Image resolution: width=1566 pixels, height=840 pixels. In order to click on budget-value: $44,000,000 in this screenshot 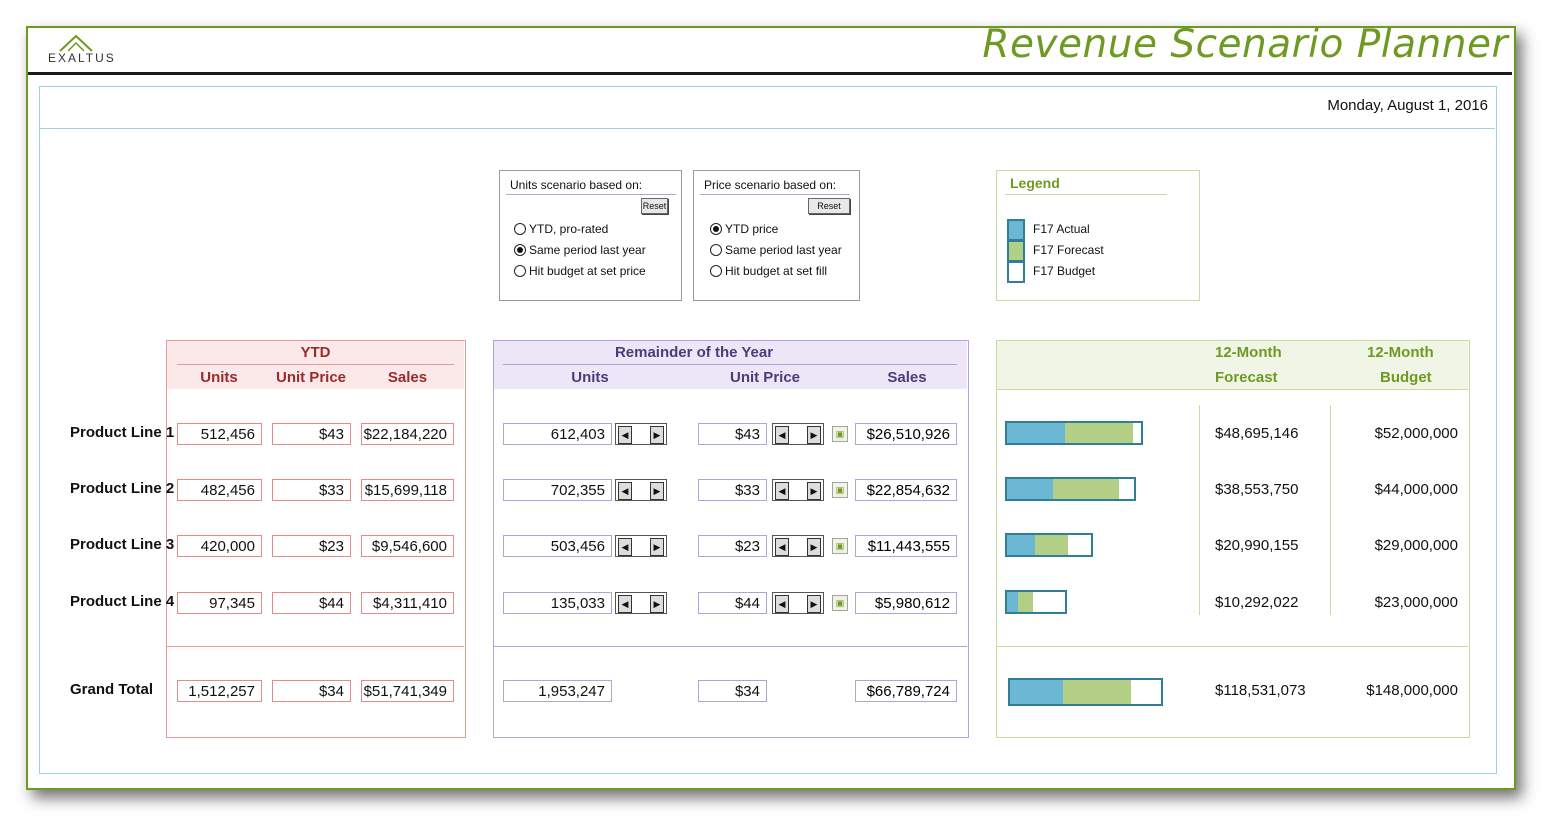, I will do `click(1416, 489)`.